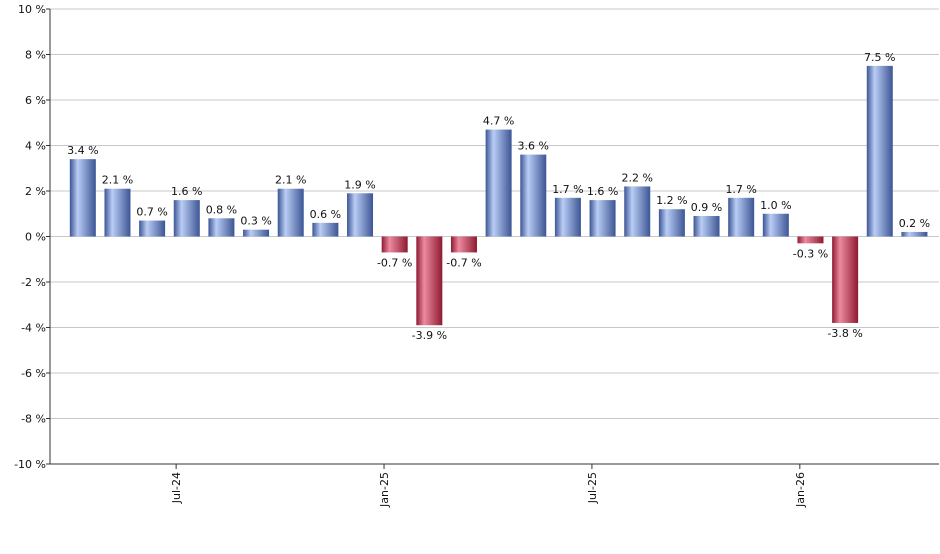 The height and width of the screenshot is (554, 940). What do you see at coordinates (151, 212) in the screenshot?
I see `bar-value-label: 0.7 %` at bounding box center [151, 212].